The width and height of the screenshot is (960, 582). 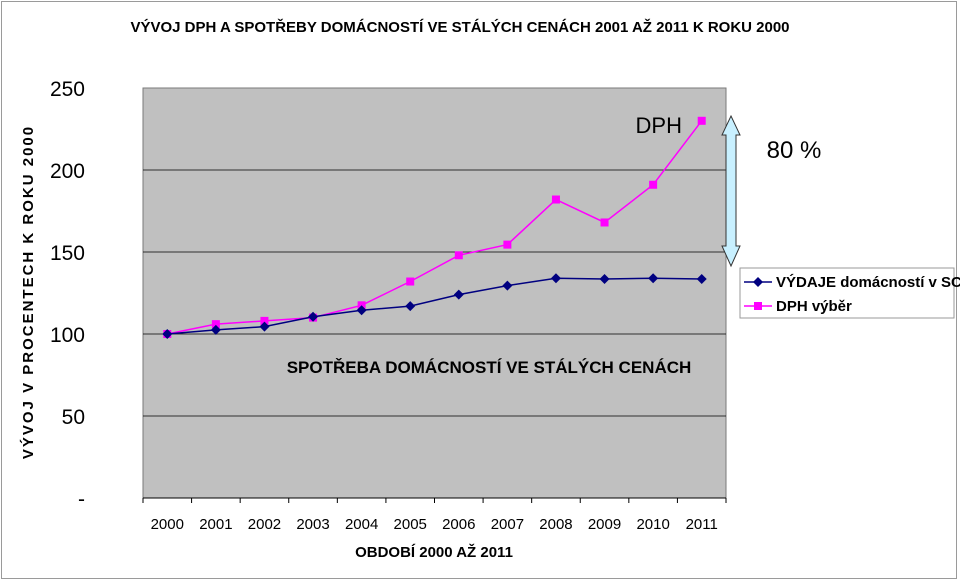 I want to click on x-tick-label: 2005, so click(x=410, y=524).